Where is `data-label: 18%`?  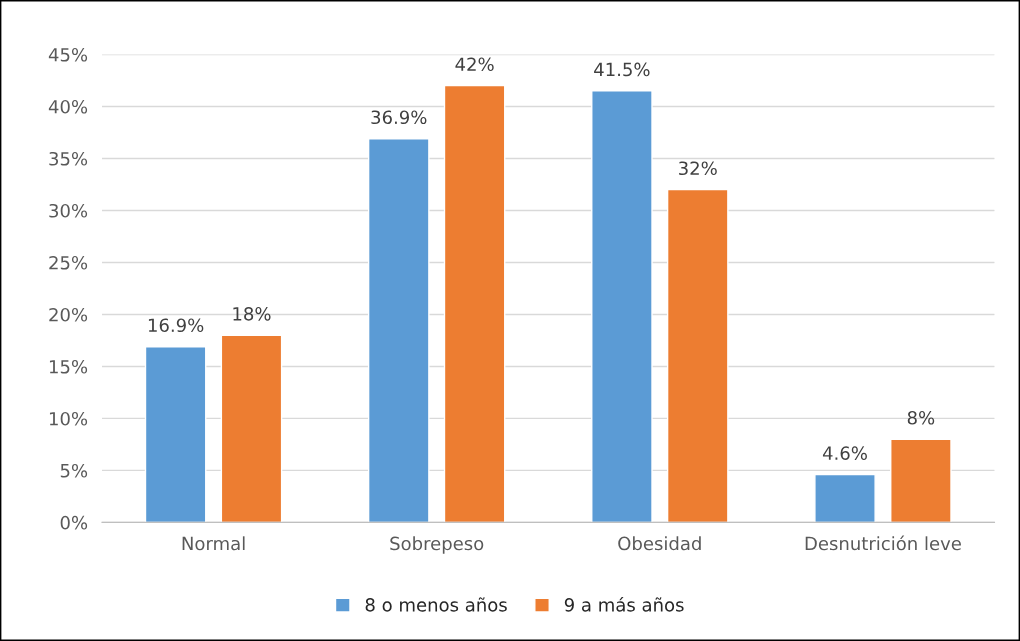
data-label: 18% is located at coordinates (252, 313).